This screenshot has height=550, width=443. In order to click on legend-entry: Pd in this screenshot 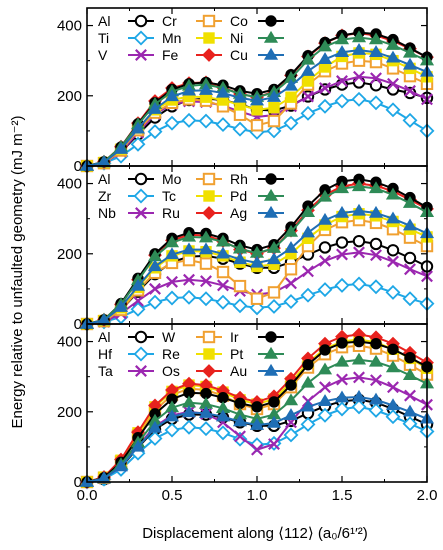, I will do `click(221, 196)`.